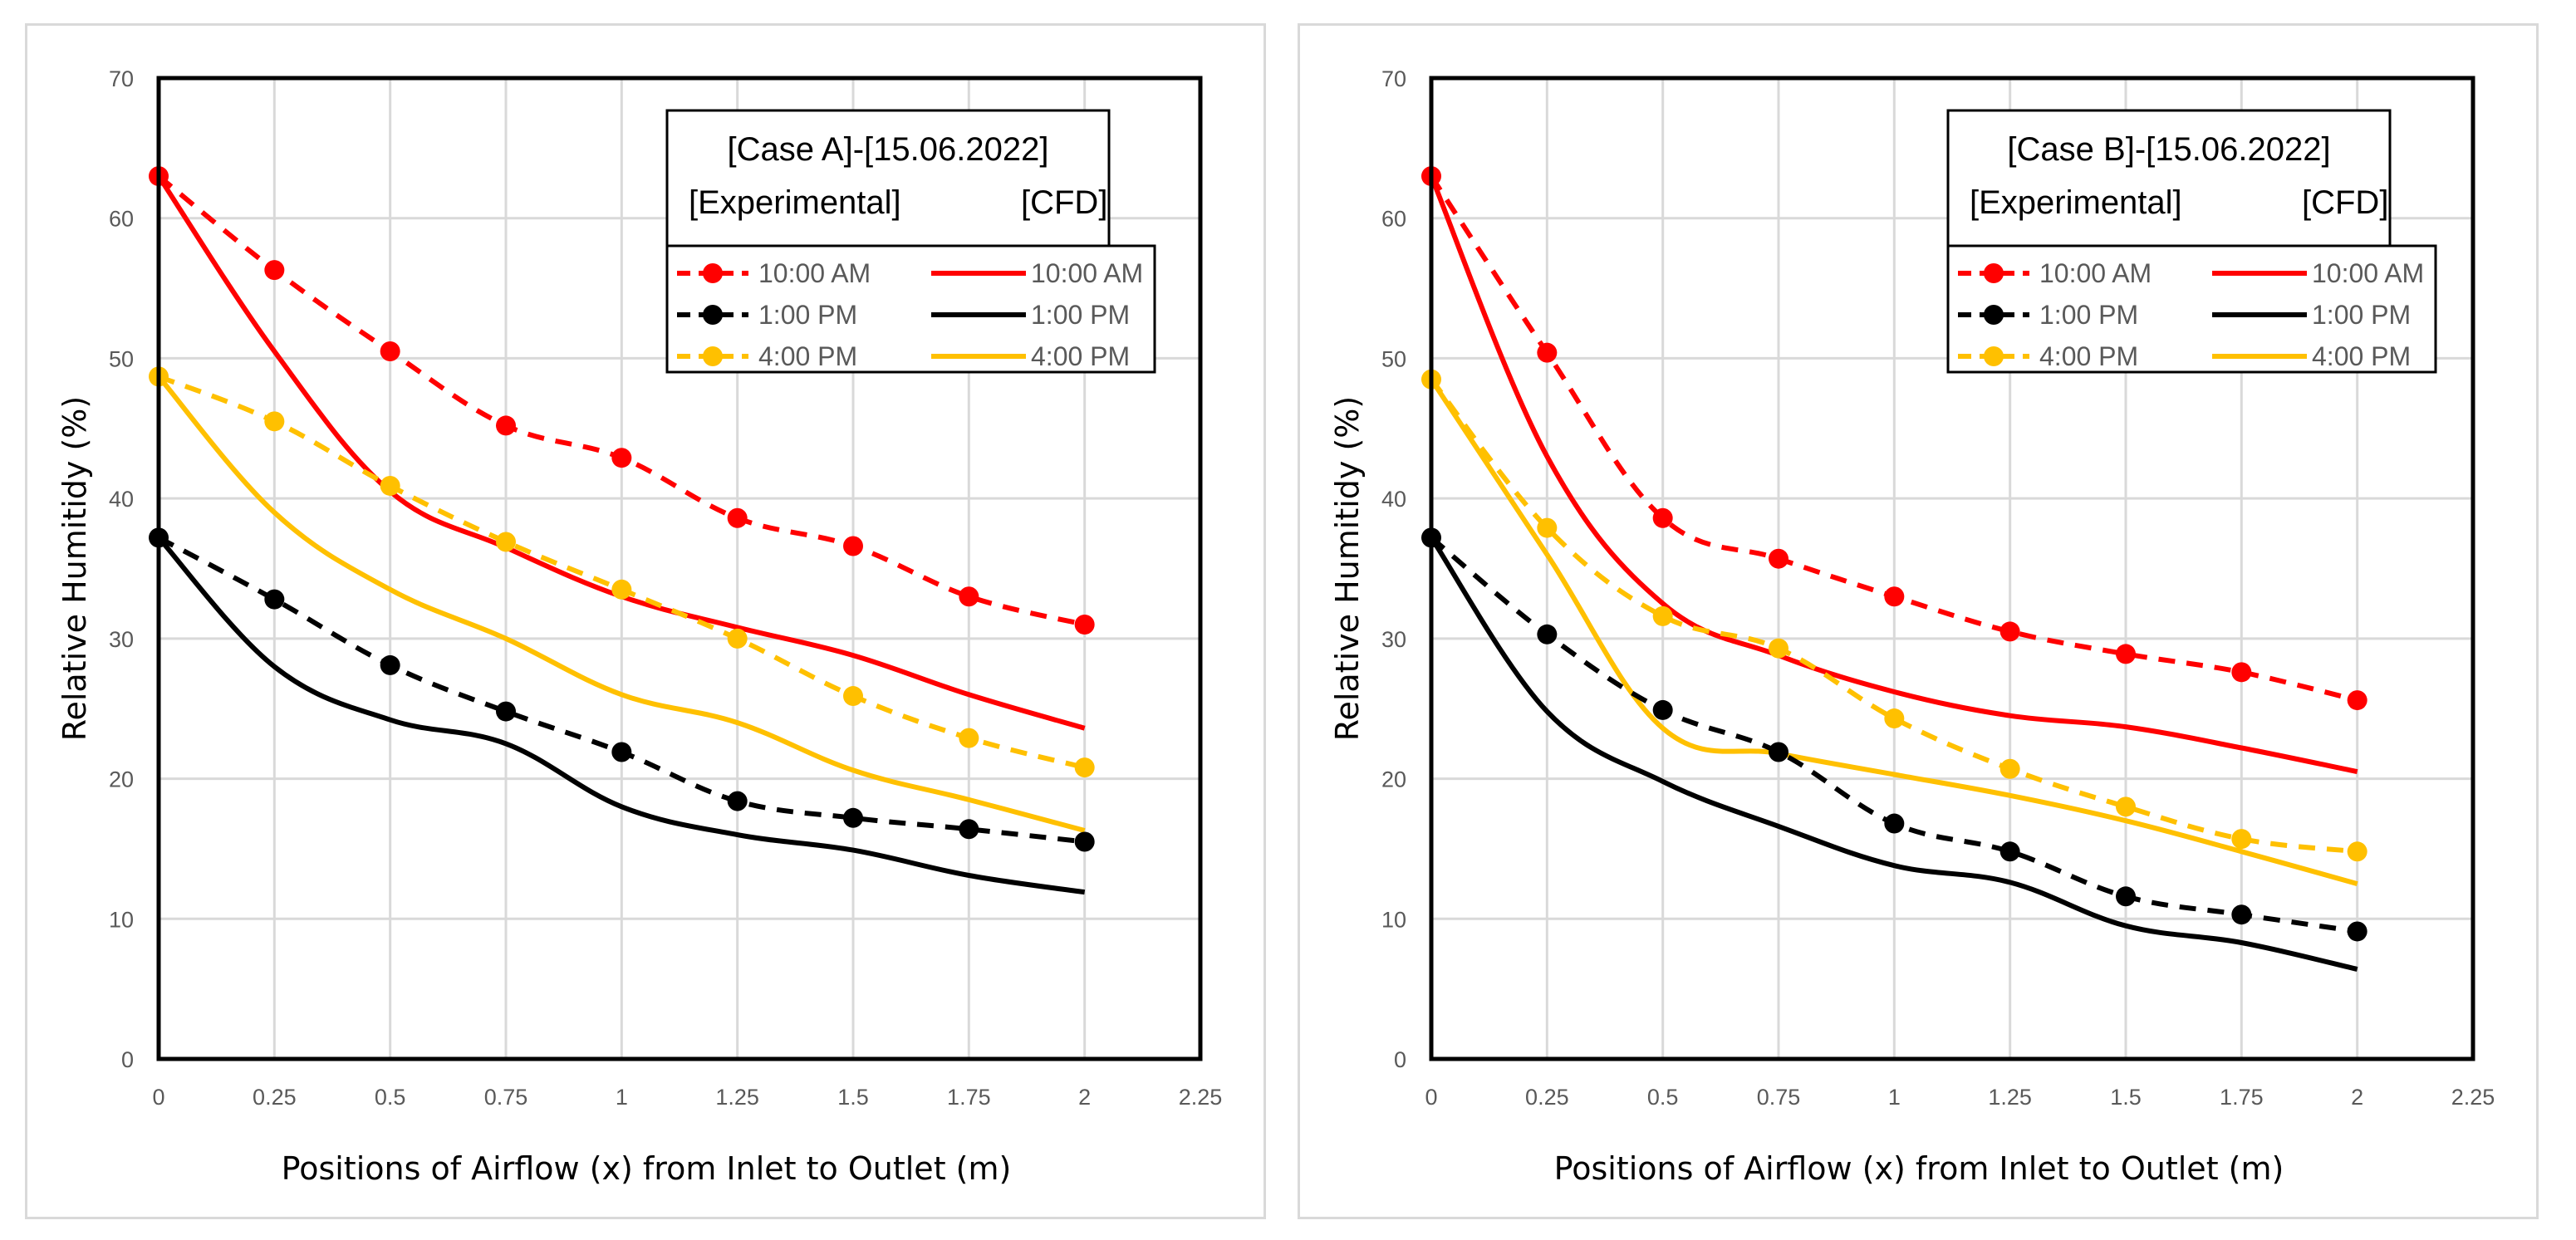 Image resolution: width=2576 pixels, height=1240 pixels. I want to click on series-line-experimental-4-00-pm, so click(1893, 616).